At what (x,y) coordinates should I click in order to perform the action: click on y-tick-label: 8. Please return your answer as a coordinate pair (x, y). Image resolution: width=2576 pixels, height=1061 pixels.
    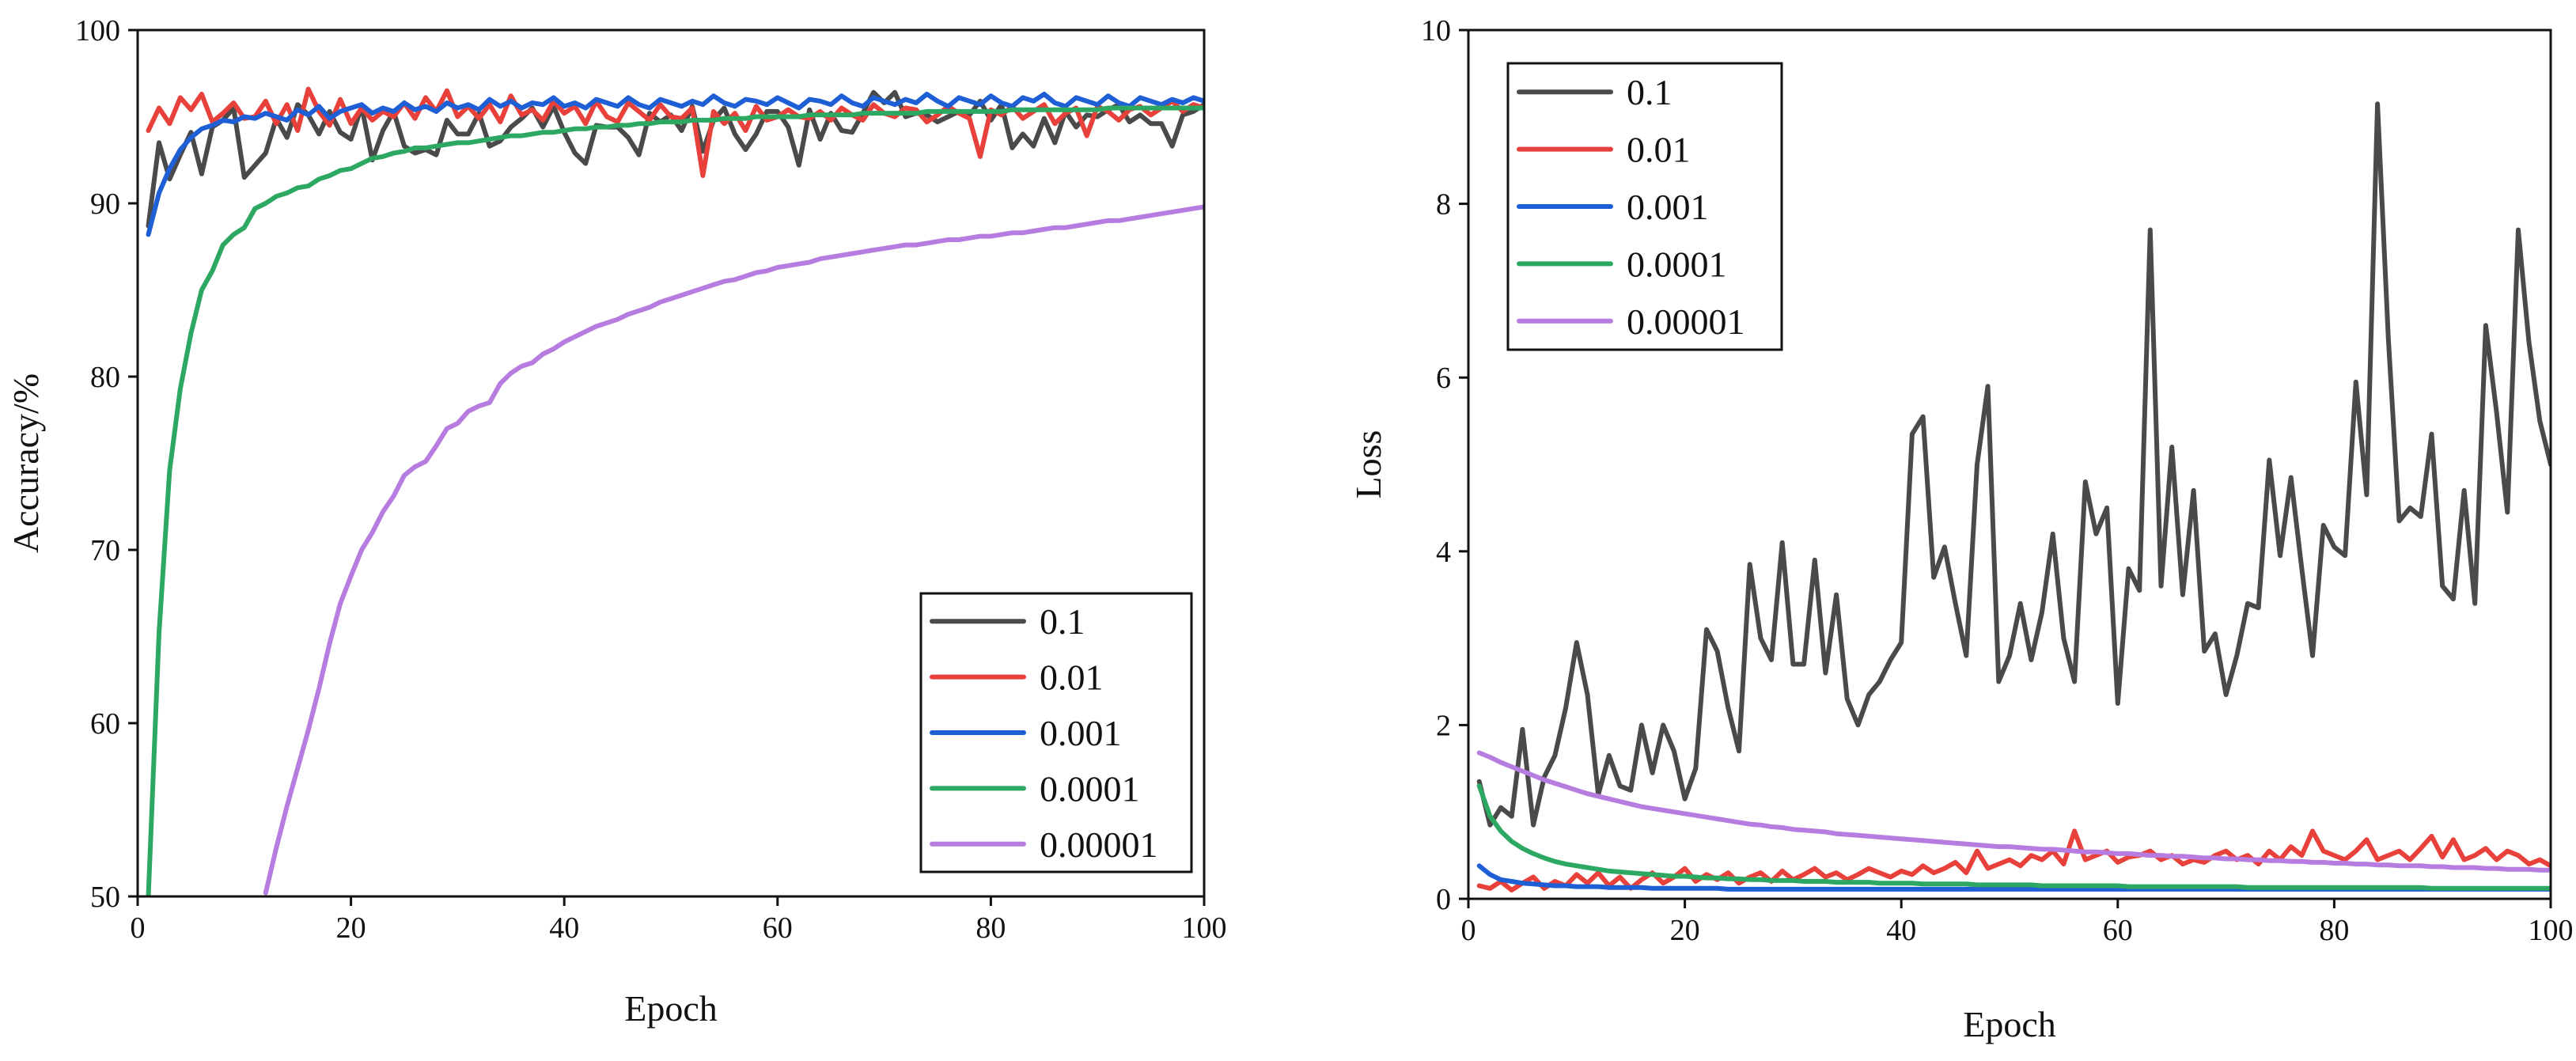
    Looking at the image, I should click on (1443, 205).